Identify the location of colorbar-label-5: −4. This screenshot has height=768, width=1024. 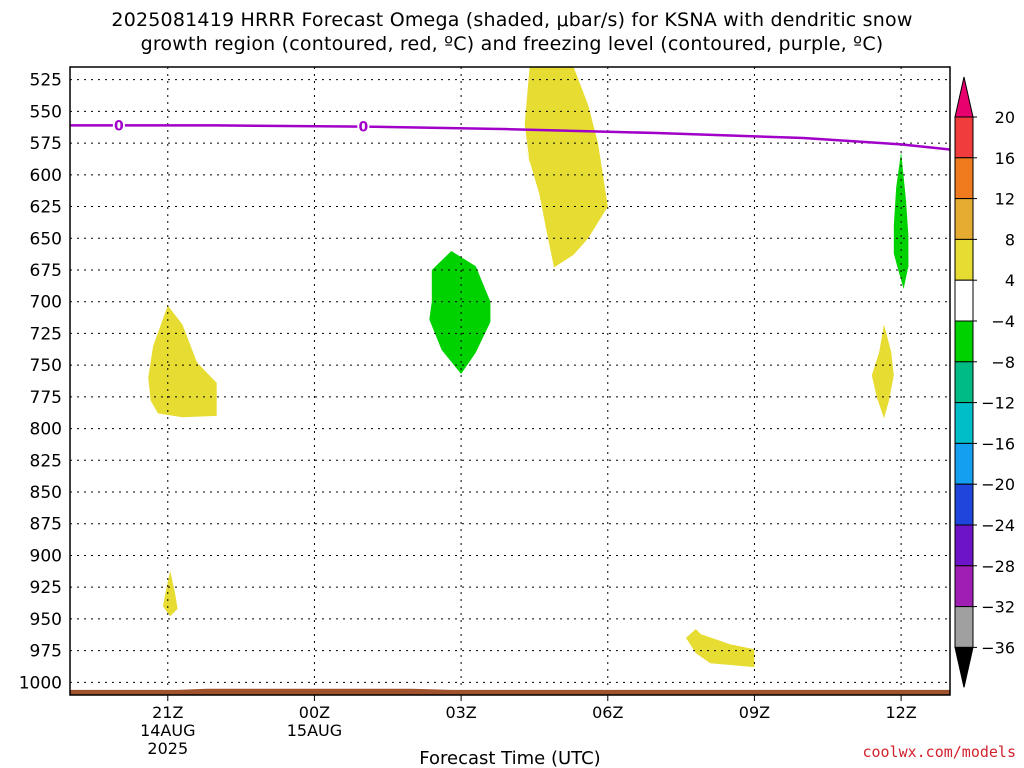
(1003, 321).